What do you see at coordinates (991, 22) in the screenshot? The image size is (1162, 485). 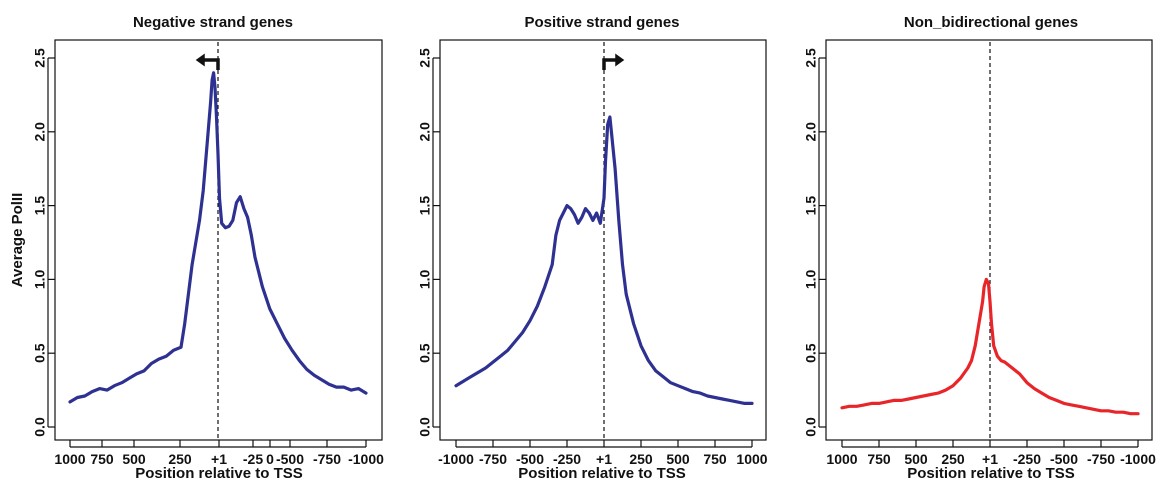 I see `chart-title: Non_bidirectional genes` at bounding box center [991, 22].